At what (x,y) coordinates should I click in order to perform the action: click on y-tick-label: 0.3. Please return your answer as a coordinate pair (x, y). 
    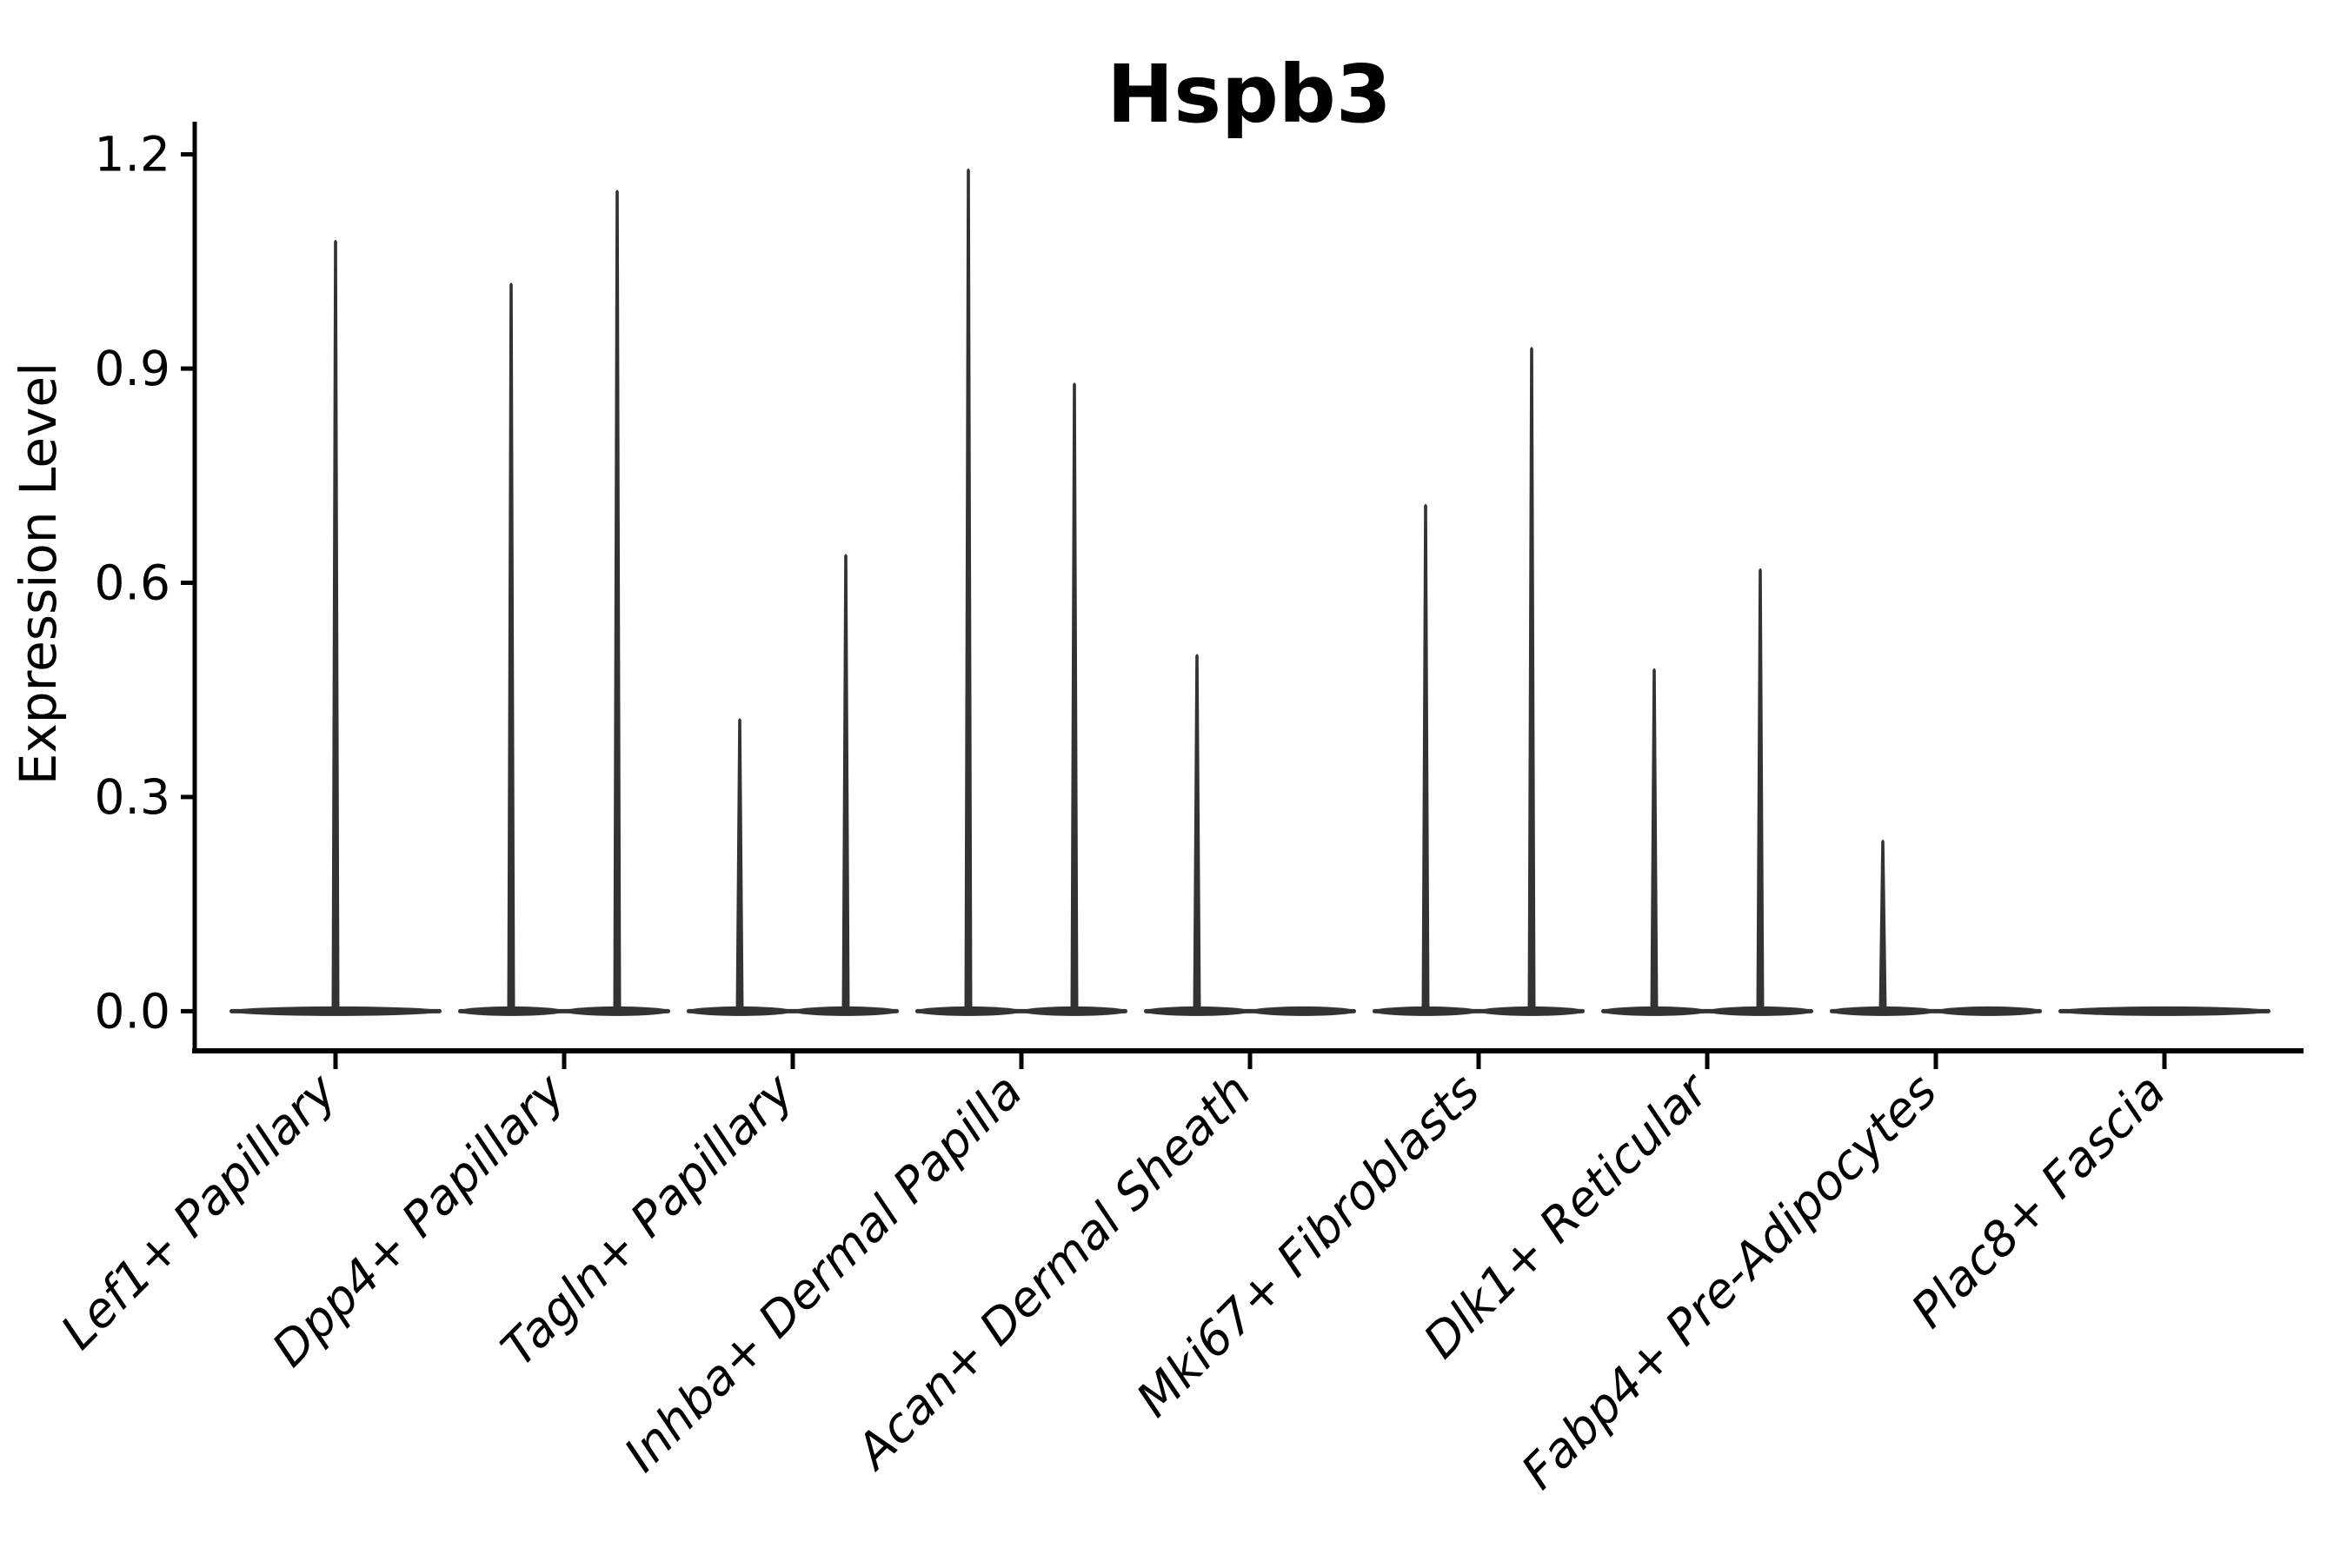
    Looking at the image, I should click on (132, 797).